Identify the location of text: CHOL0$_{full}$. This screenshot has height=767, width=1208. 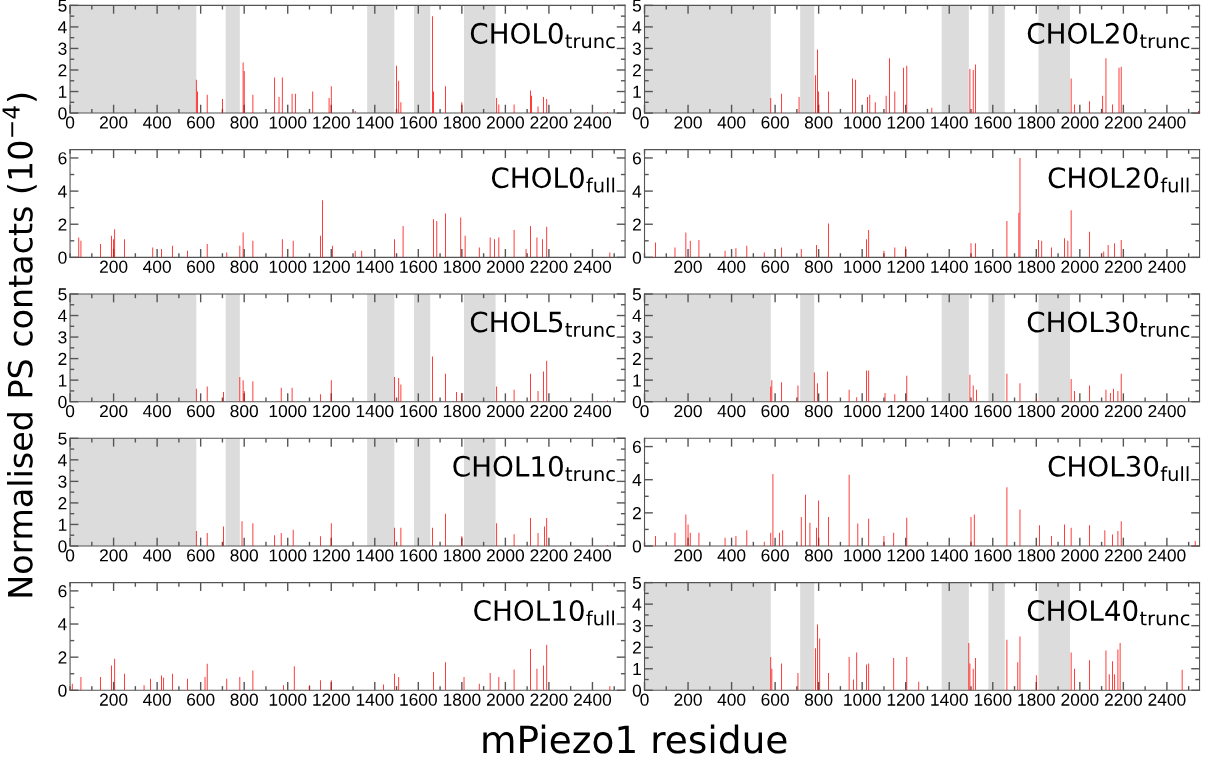
(553, 180).